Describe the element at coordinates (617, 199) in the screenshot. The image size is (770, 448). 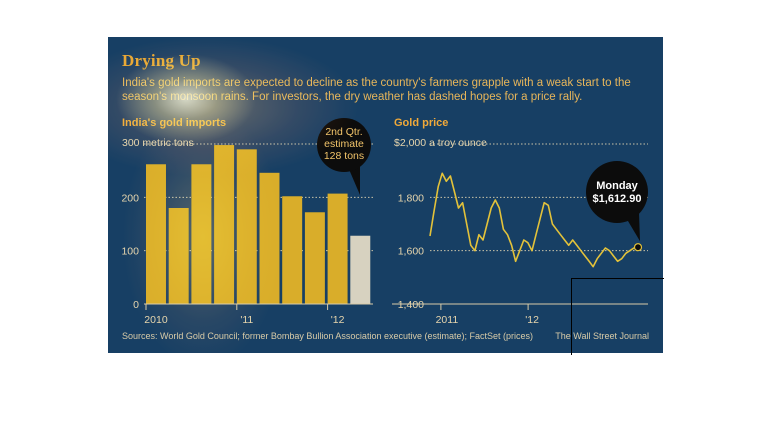
I see `callout-text: $1,612.90` at that location.